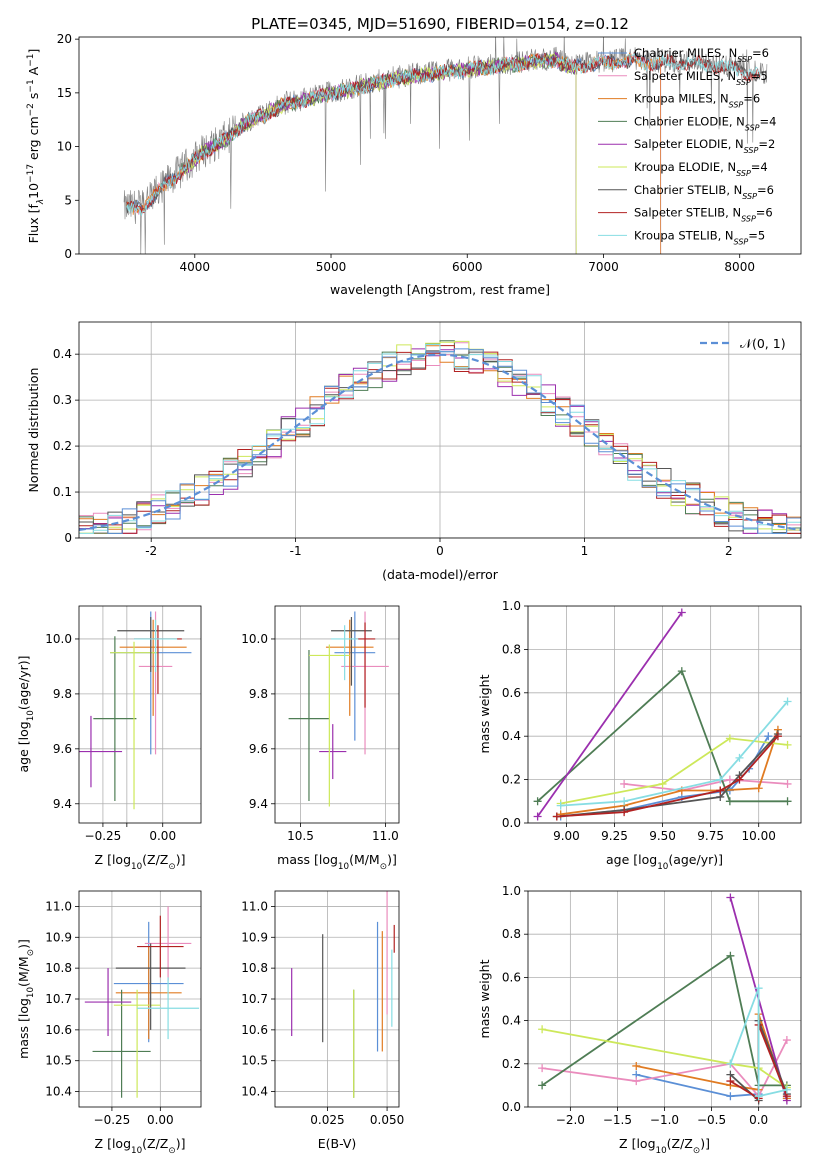 Image resolution: width=819 pixels, height=1170 pixels. Describe the element at coordinates (662, 836) in the screenshot. I see `x-tick-label: 9.50` at that location.